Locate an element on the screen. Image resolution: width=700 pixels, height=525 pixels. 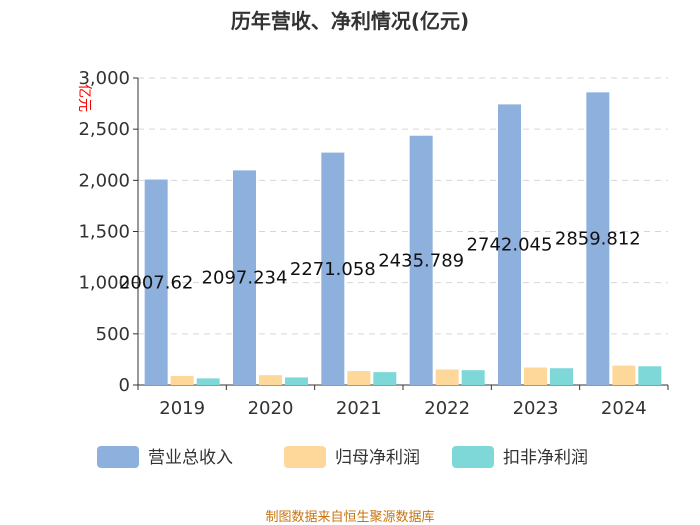
y-tick-label: 0 is located at coordinates (124, 385).